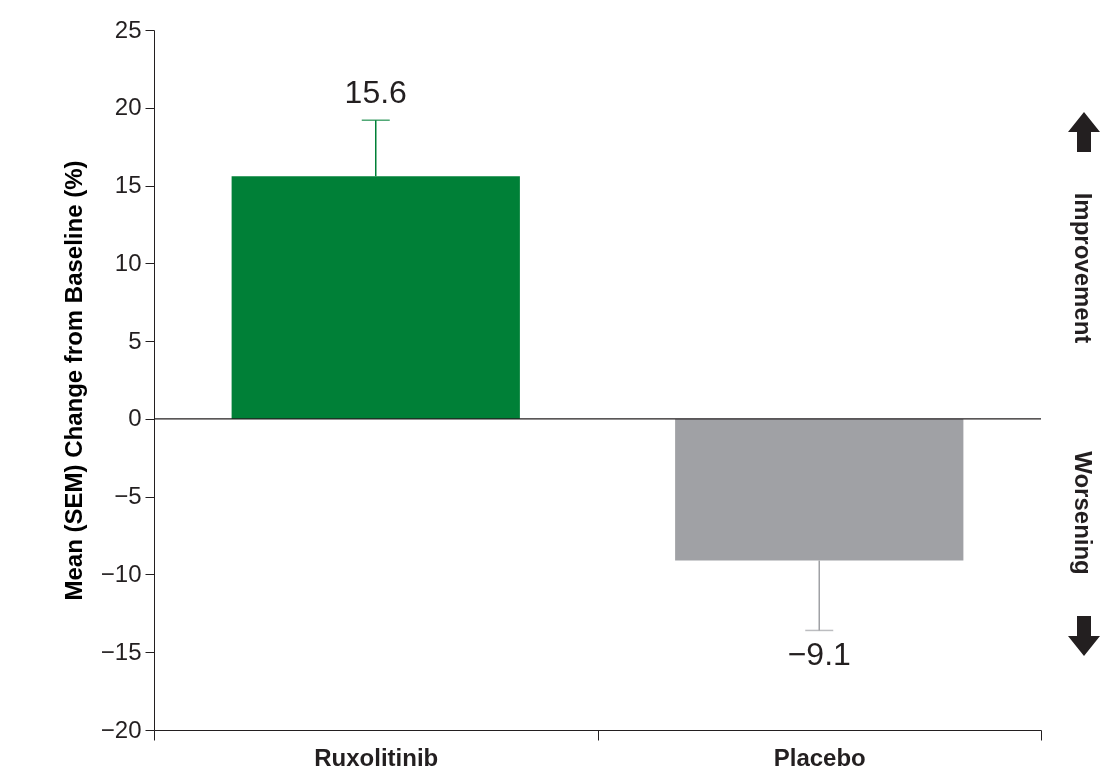 The image size is (1104, 779). What do you see at coordinates (135, 340) in the screenshot?
I see `y-tick-label: 5` at bounding box center [135, 340].